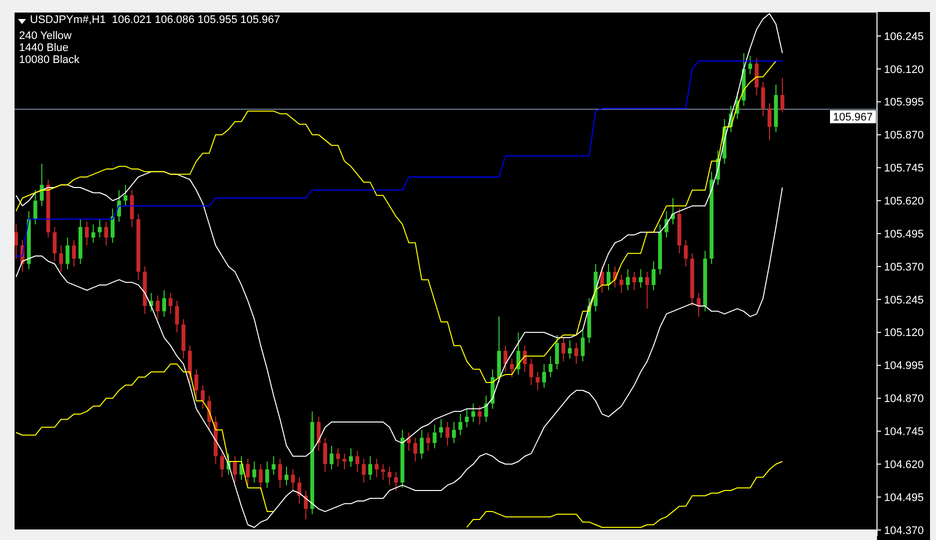 Image resolution: width=936 pixels, height=540 pixels. What do you see at coordinates (904, 234) in the screenshot?
I see `y-tick-label: 105.495` at bounding box center [904, 234].